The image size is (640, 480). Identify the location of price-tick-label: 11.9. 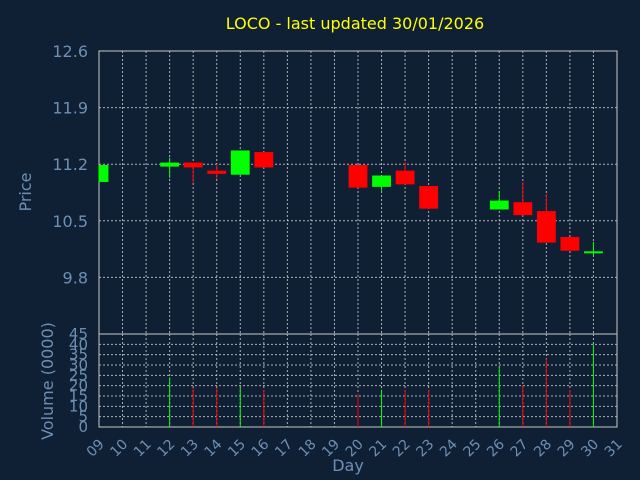
(70, 108).